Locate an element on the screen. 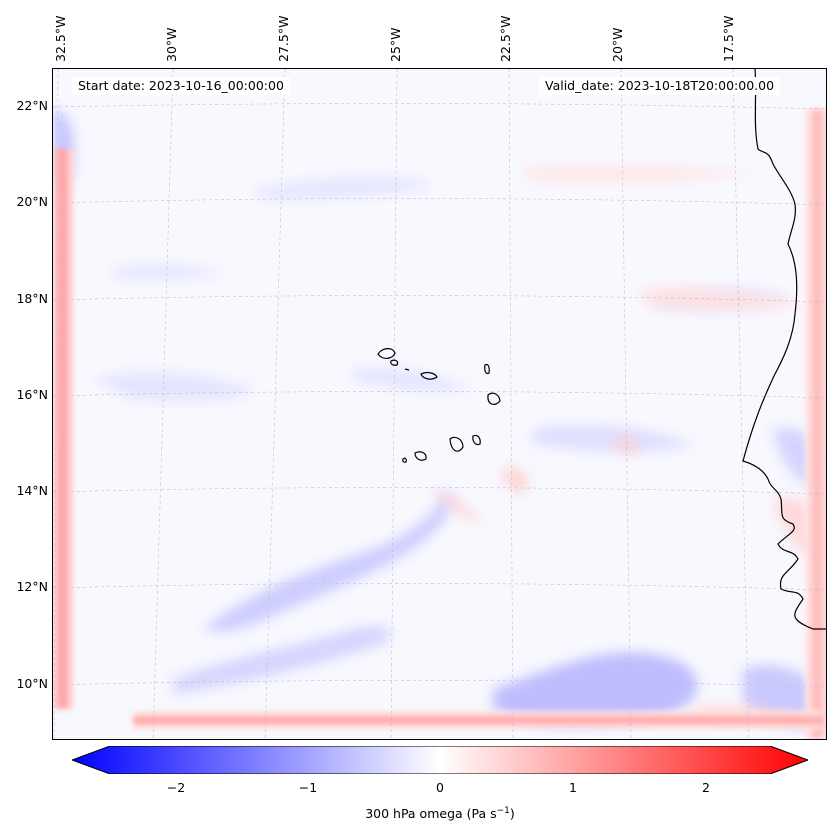  lon-label-25w: 25°W is located at coordinates (395, 44).